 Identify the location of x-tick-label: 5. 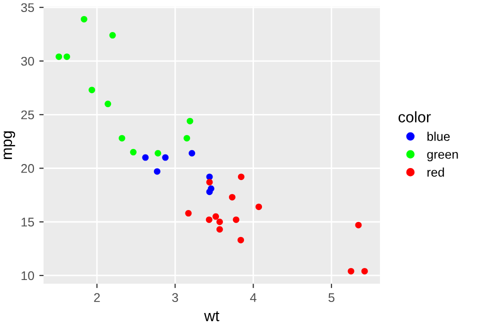
(331, 297).